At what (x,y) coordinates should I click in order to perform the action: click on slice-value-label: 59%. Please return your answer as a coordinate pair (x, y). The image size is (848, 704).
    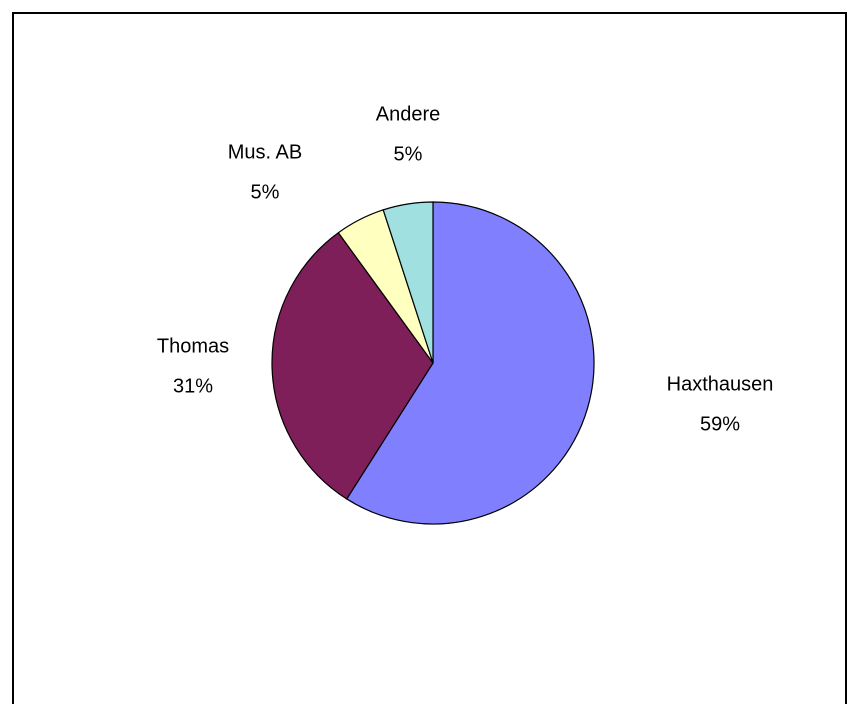
    Looking at the image, I should click on (720, 424).